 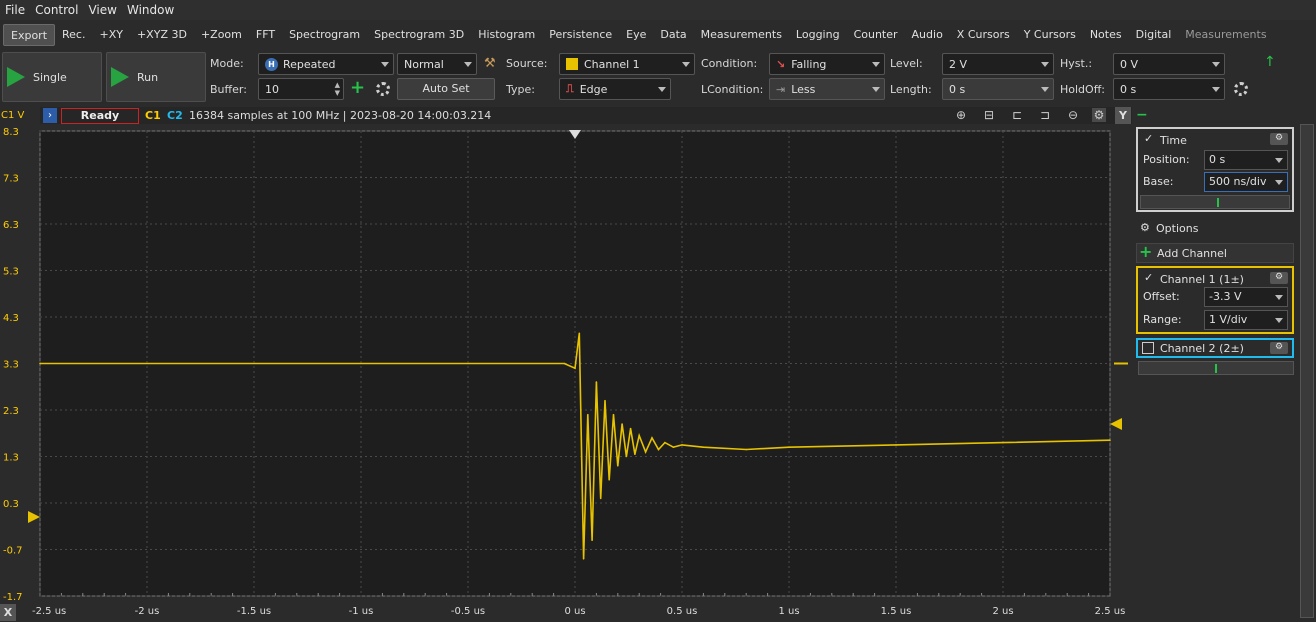 What do you see at coordinates (817, 34) in the screenshot?
I see `tab-logging: Logging` at bounding box center [817, 34].